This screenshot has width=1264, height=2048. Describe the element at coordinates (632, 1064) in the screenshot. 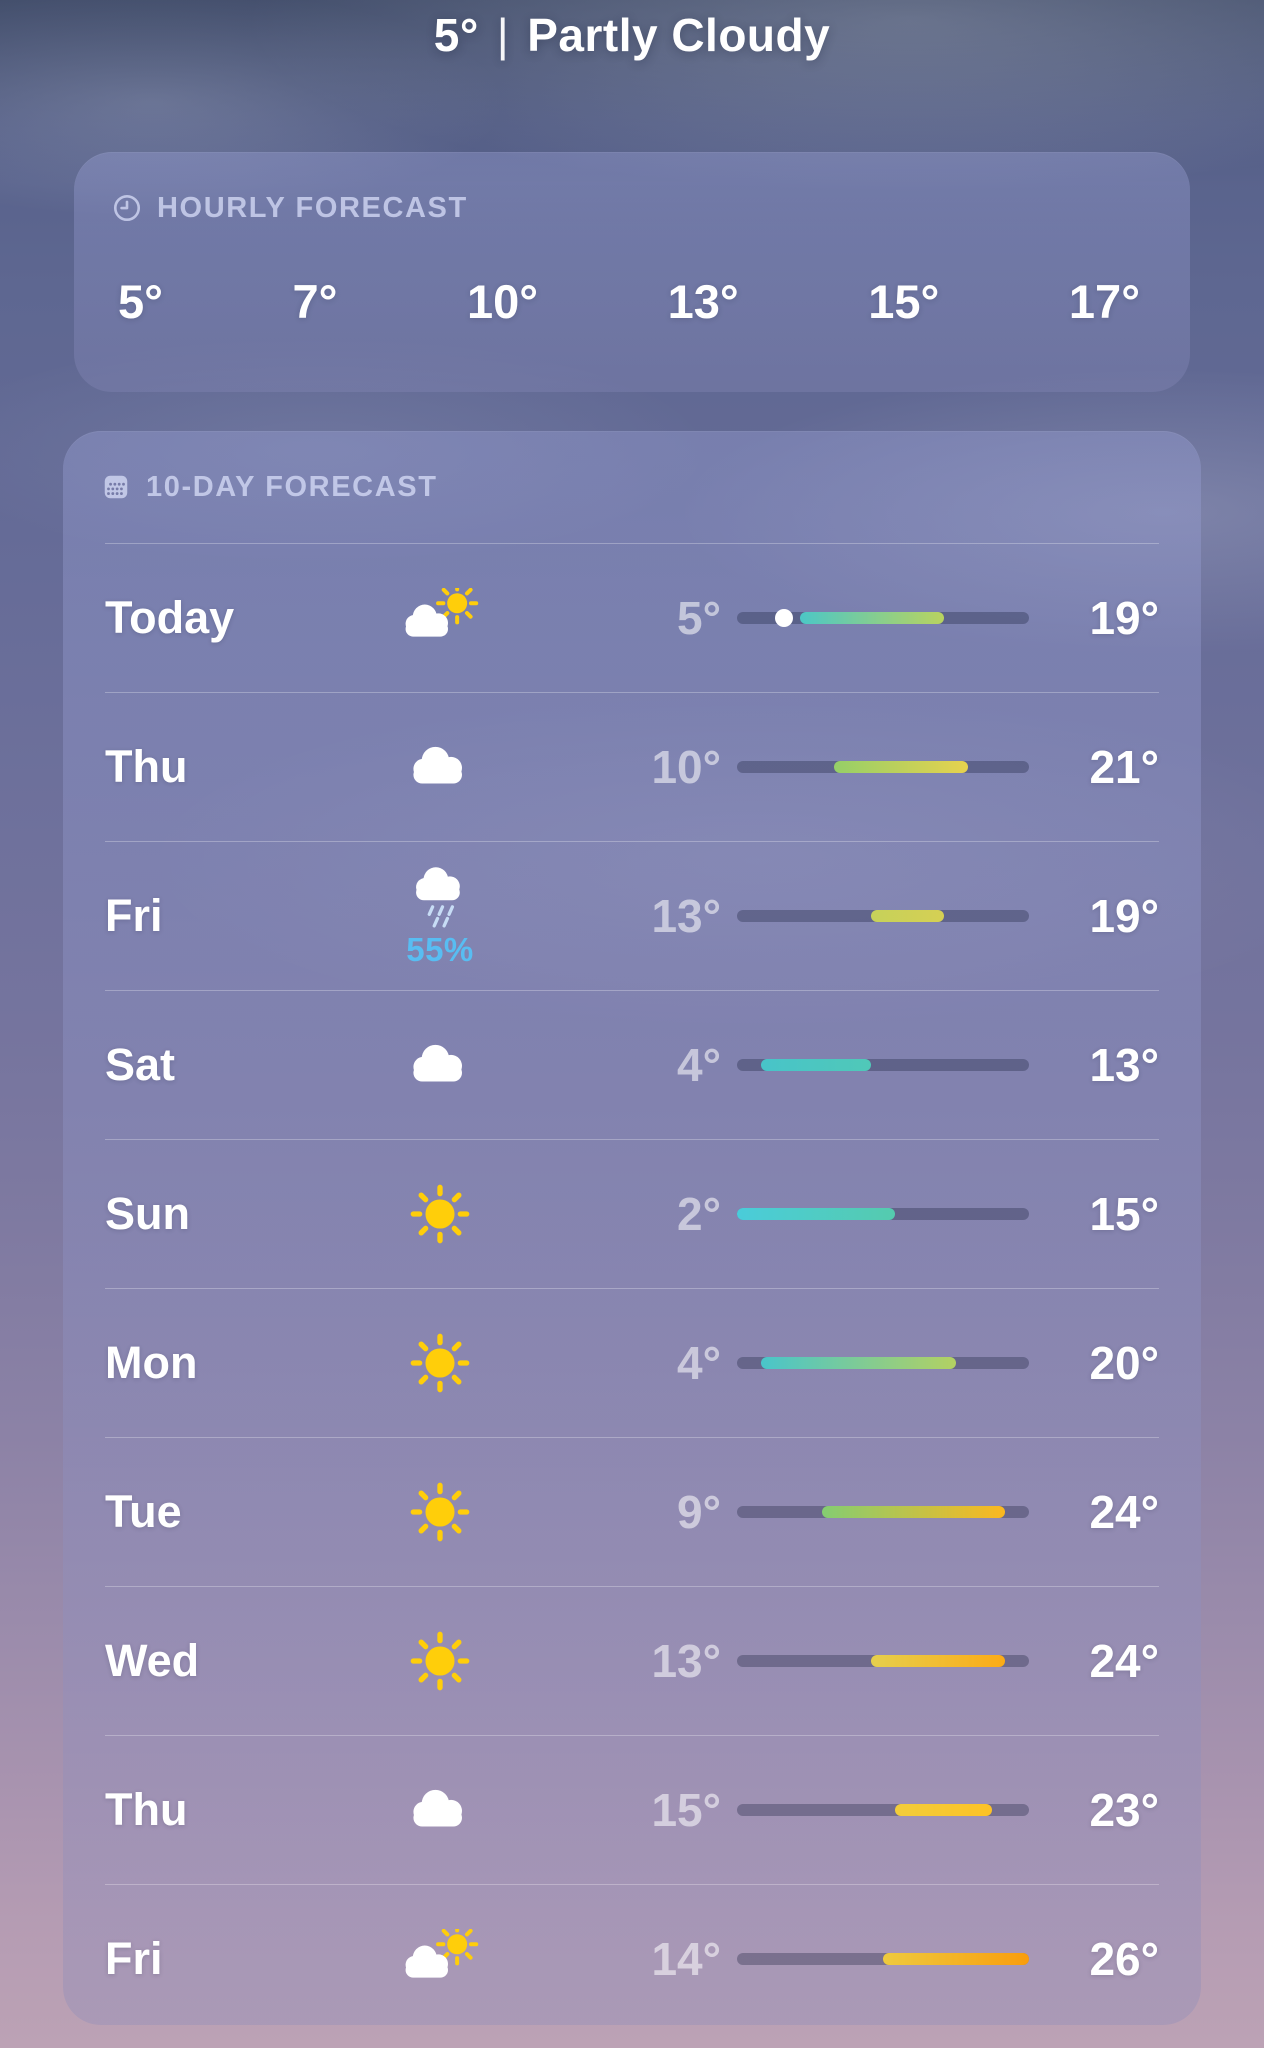

I see `forecast-row: Sat 4° 13°` at that location.